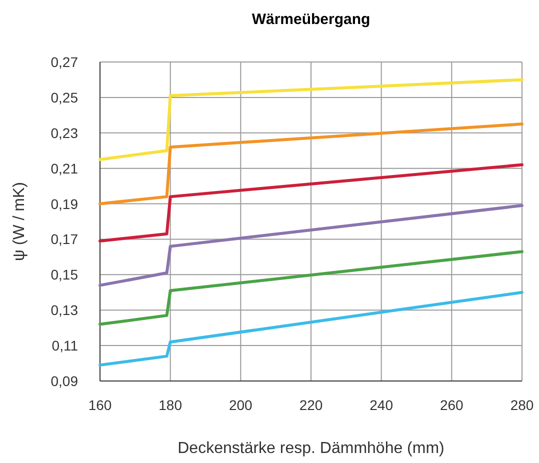 This screenshot has width=539, height=463. What do you see at coordinates (170, 405) in the screenshot?
I see `x-tick-label: 180` at bounding box center [170, 405].